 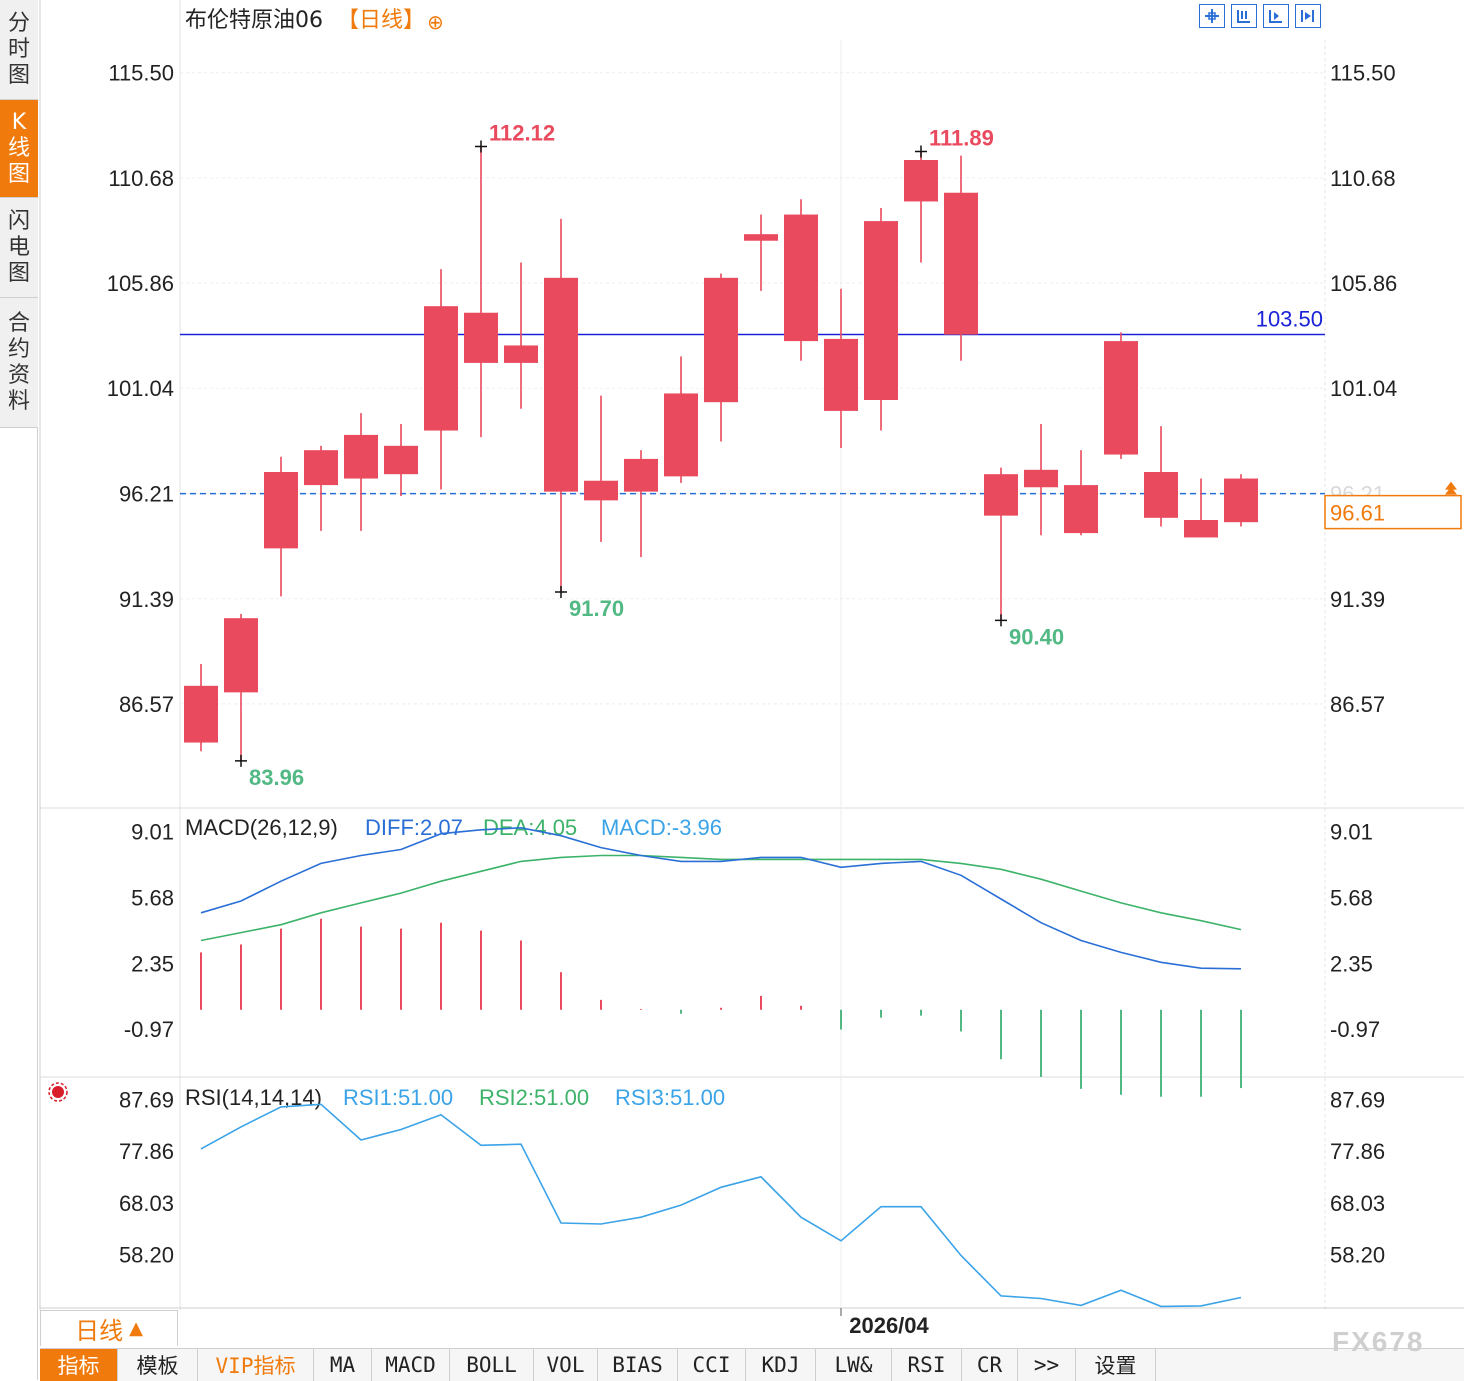 What do you see at coordinates (256, 1365) in the screenshot?
I see `indicator-tab: VIP指标` at bounding box center [256, 1365].